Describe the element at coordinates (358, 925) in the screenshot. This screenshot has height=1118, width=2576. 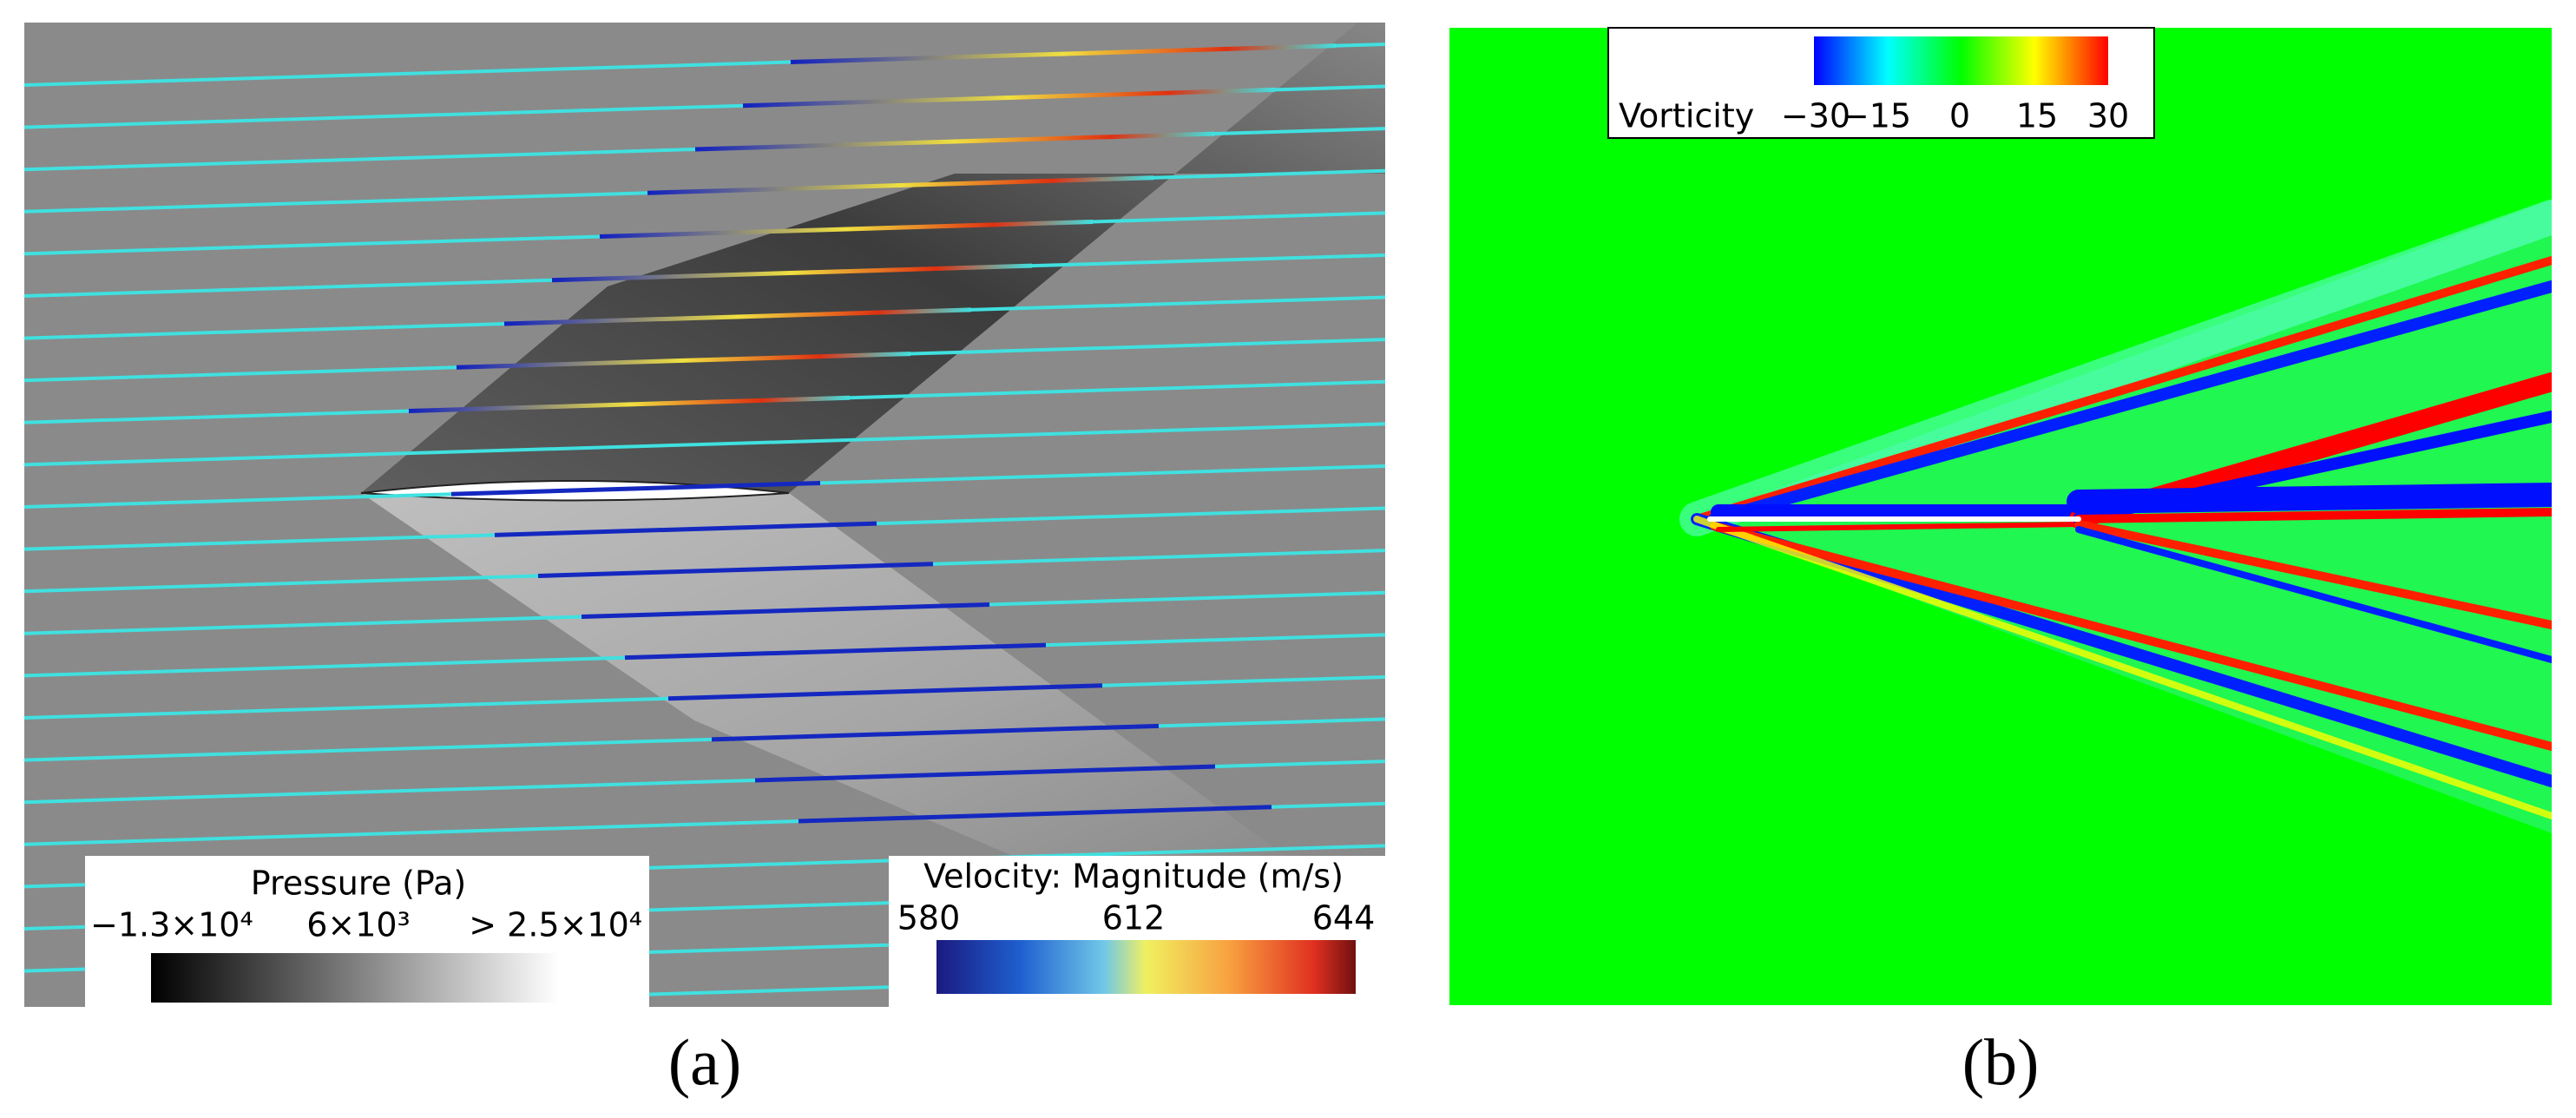
I see `legend-tick: 6×10³` at that location.